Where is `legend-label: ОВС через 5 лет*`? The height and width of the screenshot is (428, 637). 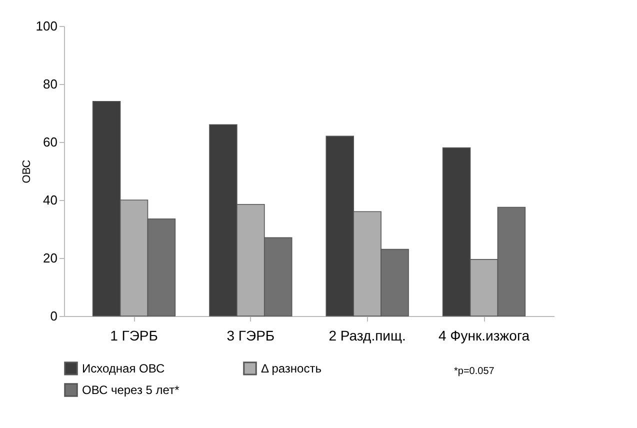 legend-label: ОВС через 5 лет* is located at coordinates (131, 390).